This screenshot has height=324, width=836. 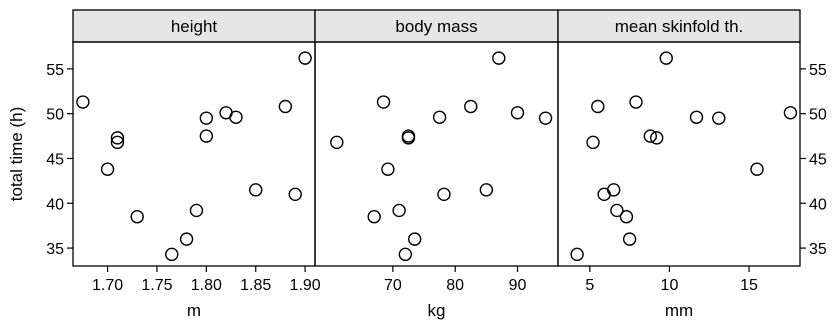 What do you see at coordinates (679, 26) in the screenshot?
I see `panel-title-3: mean skinfold th.` at bounding box center [679, 26].